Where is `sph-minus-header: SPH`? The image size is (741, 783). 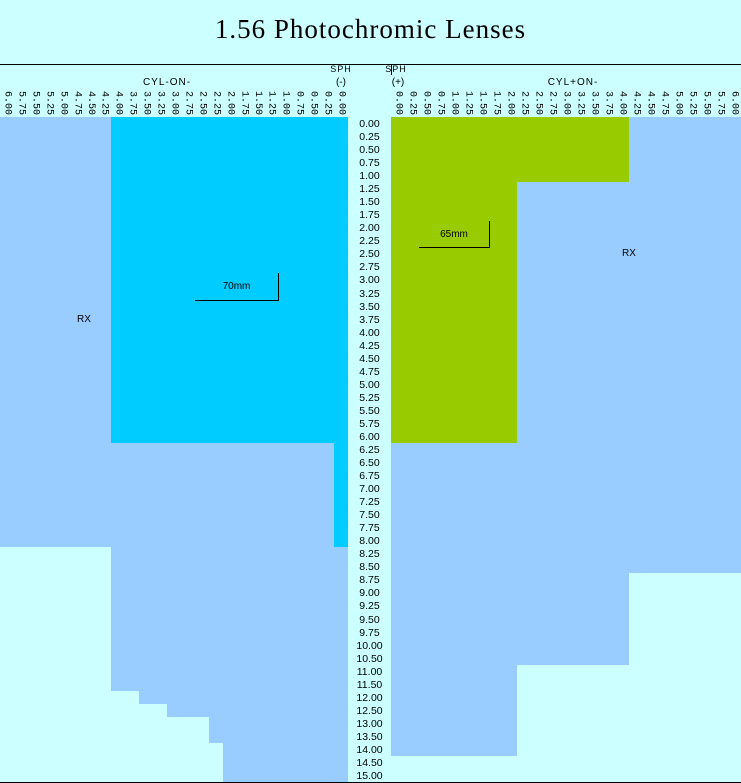 sph-minus-header: SPH is located at coordinates (341, 69).